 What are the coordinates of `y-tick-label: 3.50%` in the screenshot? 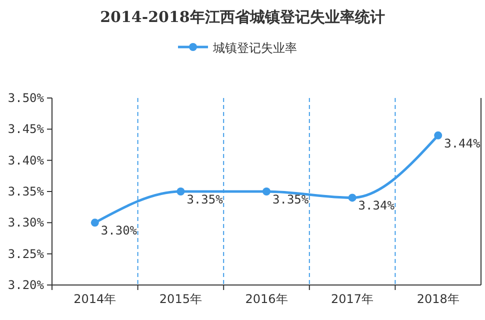 It's located at (26, 98).